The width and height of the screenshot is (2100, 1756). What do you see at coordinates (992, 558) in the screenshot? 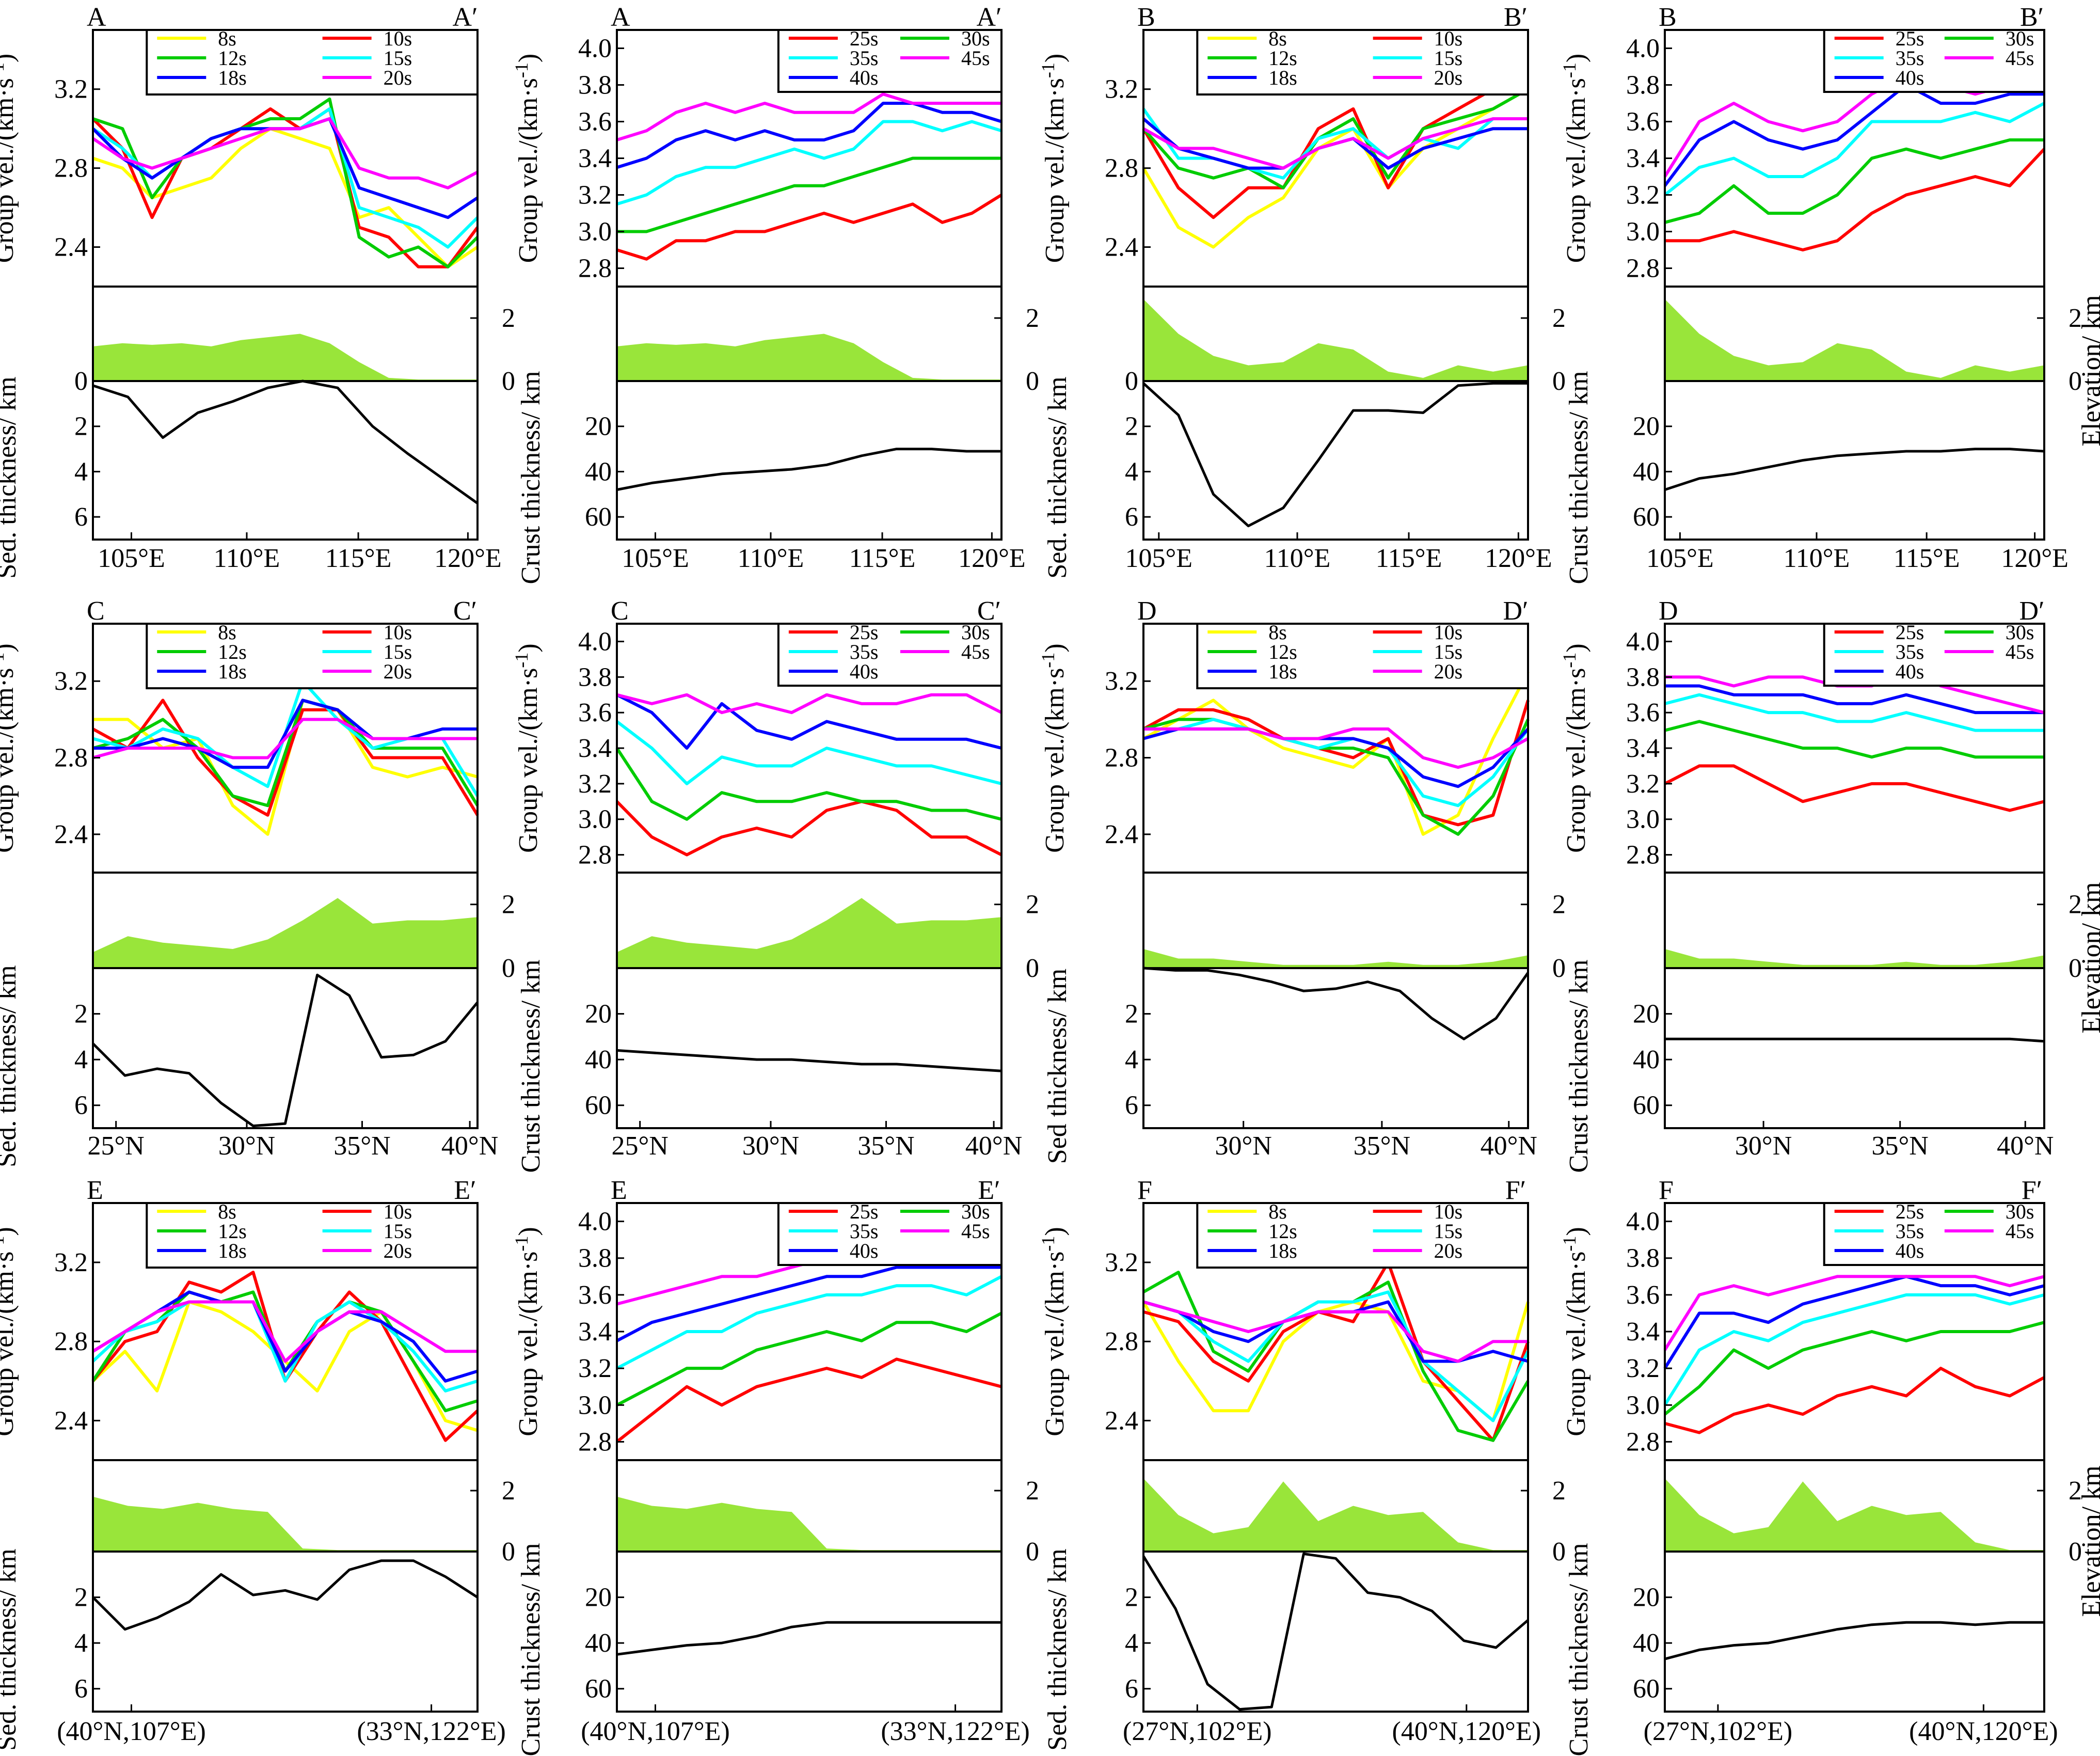
I see `x-tick-label: 120°E` at bounding box center [992, 558].